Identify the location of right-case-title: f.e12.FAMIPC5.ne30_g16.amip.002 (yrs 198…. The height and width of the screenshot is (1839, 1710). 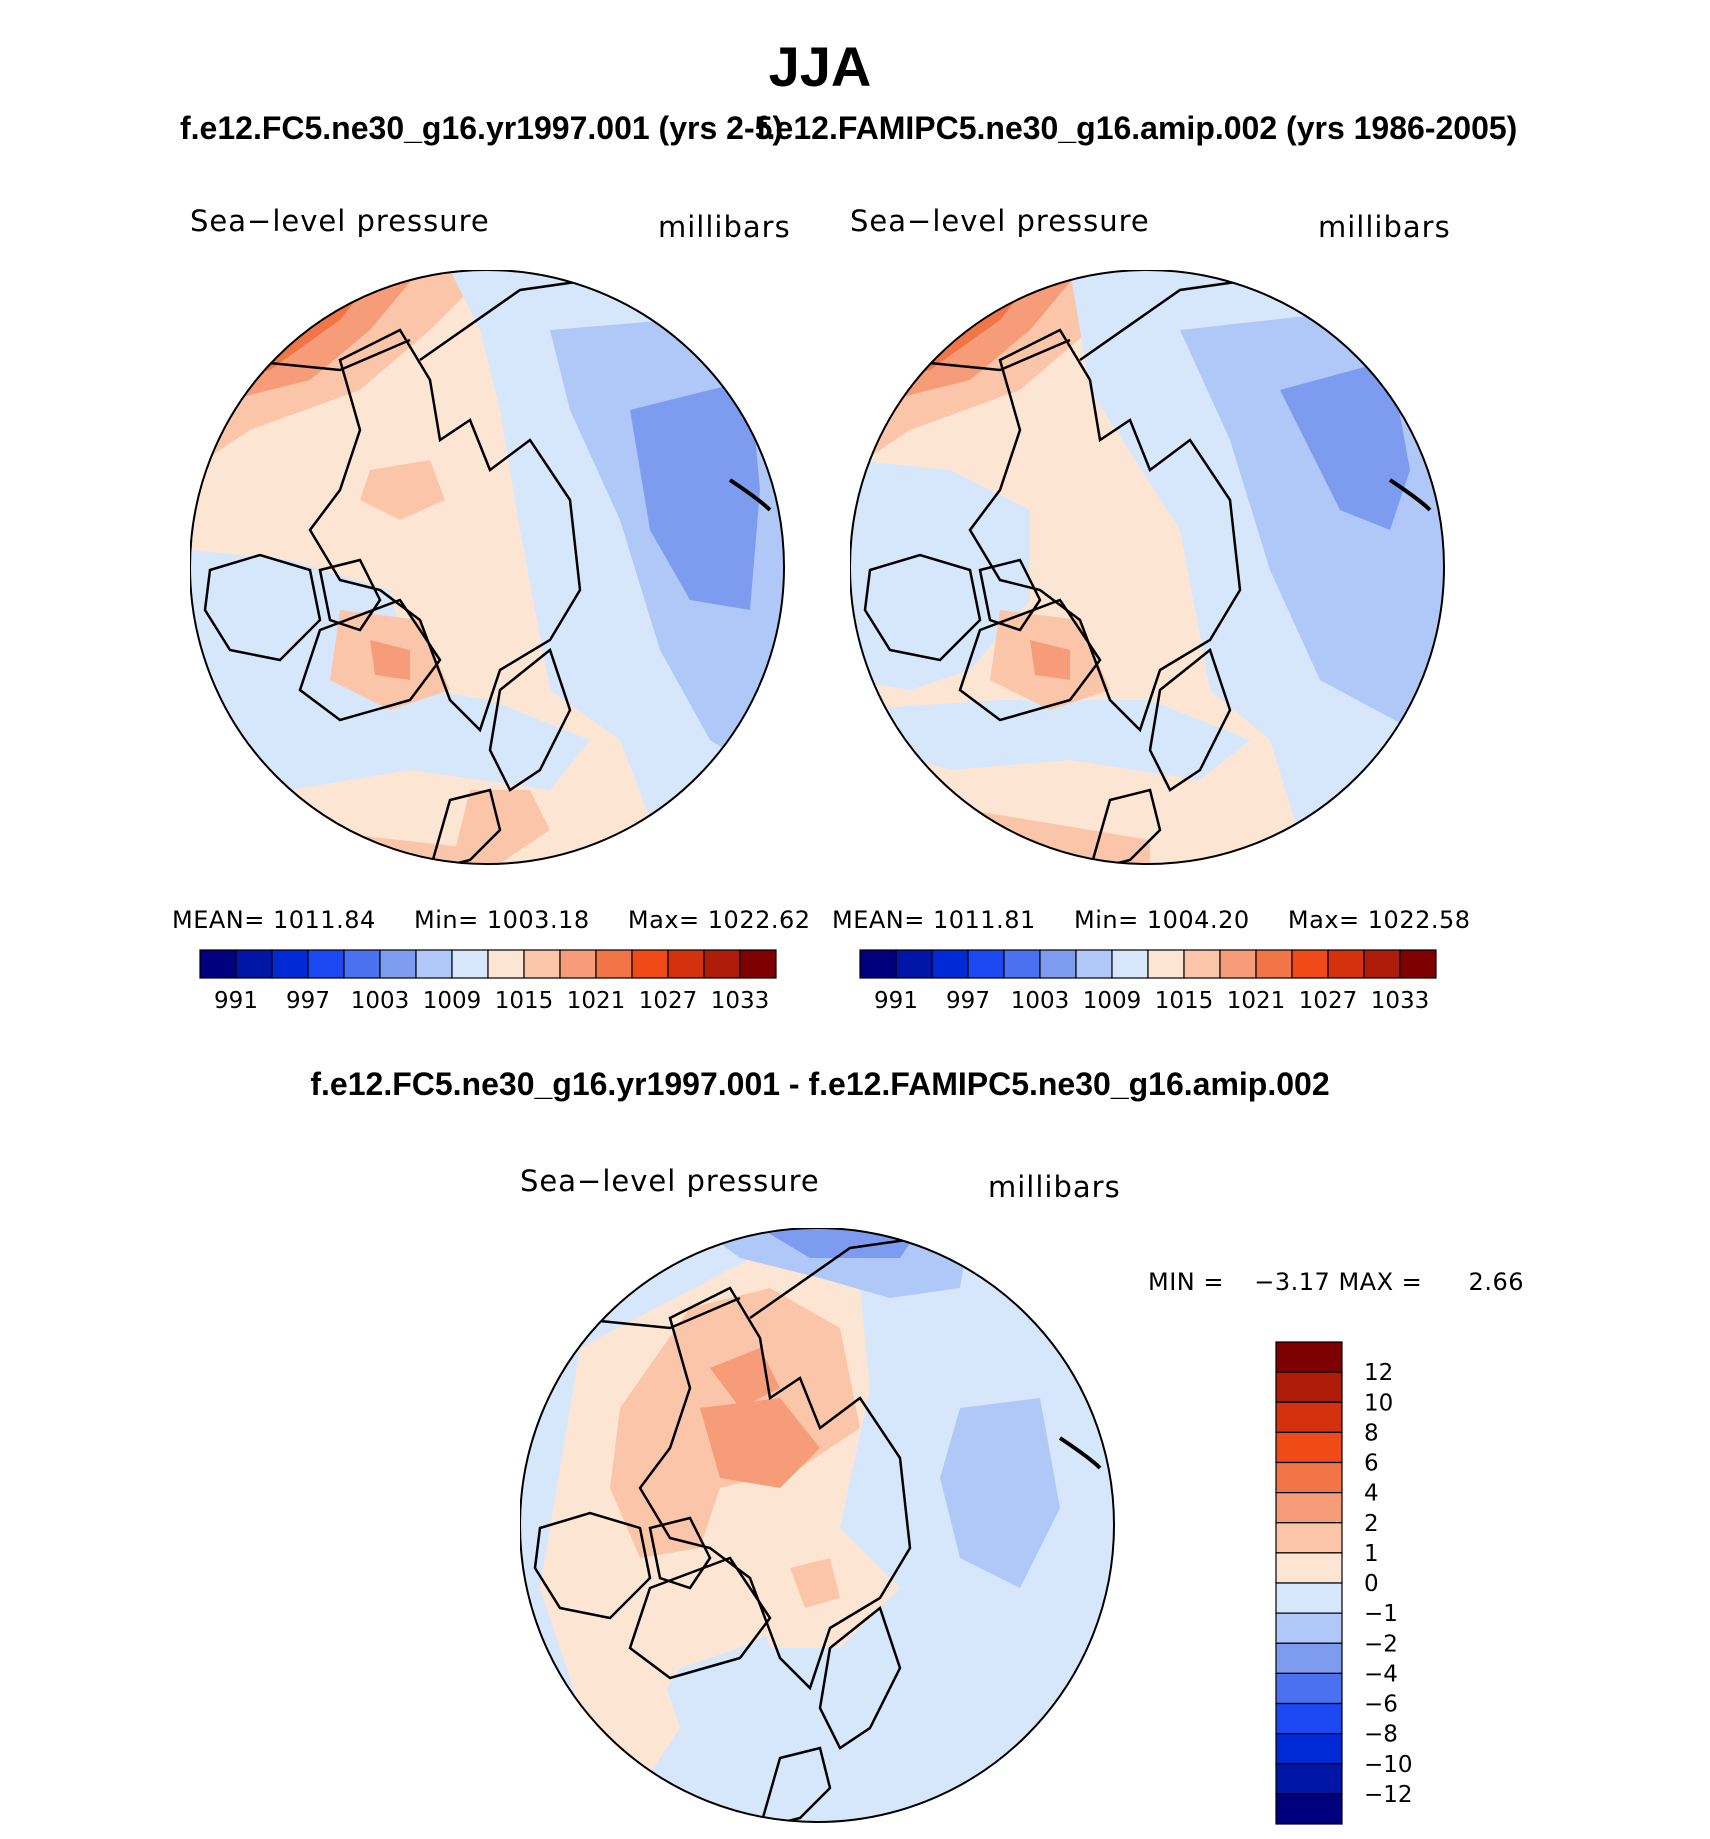
(1137, 128).